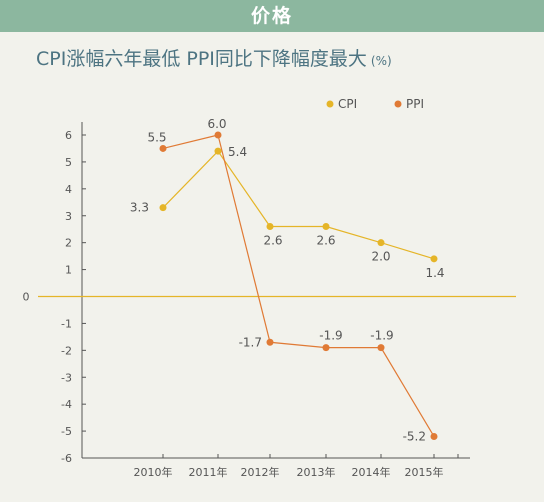  What do you see at coordinates (375, 104) in the screenshot?
I see `chart-legend: CPI PPI` at bounding box center [375, 104].